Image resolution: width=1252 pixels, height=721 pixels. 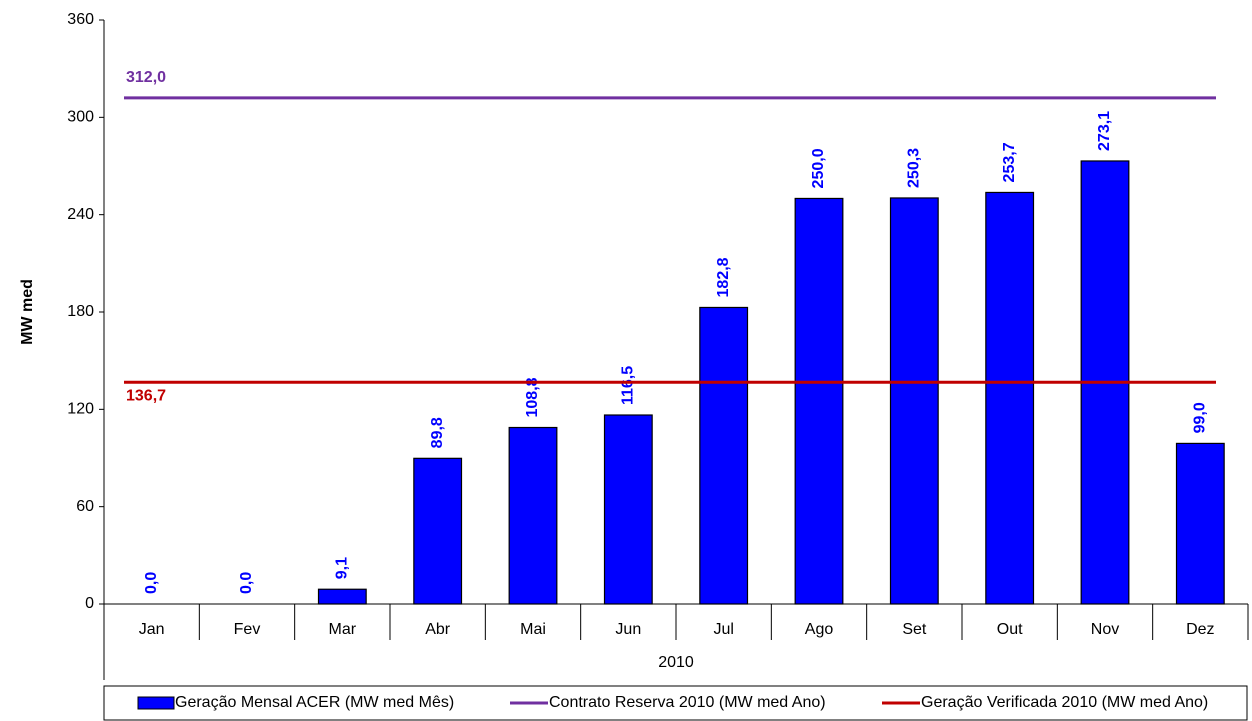 I want to click on value-label: 89,8, so click(x=437, y=432).